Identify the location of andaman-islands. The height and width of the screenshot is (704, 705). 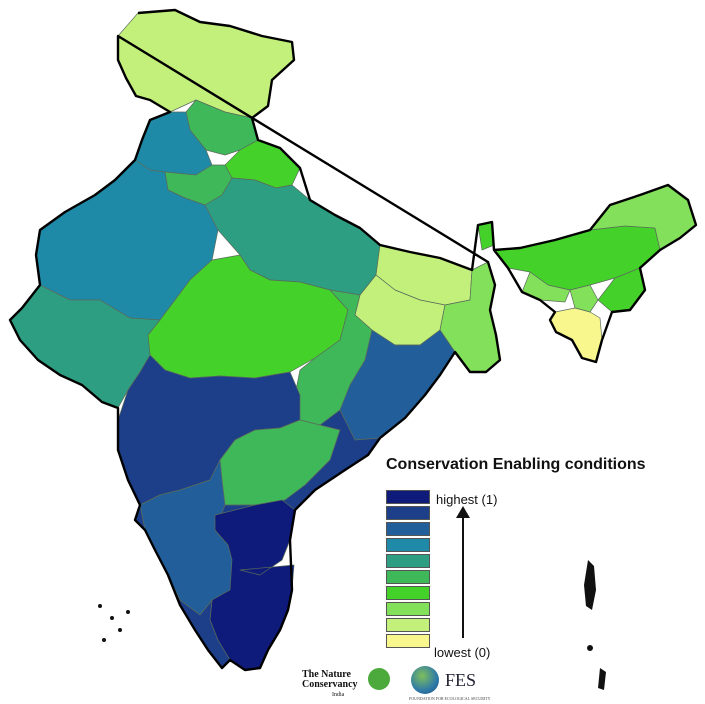
(590, 585).